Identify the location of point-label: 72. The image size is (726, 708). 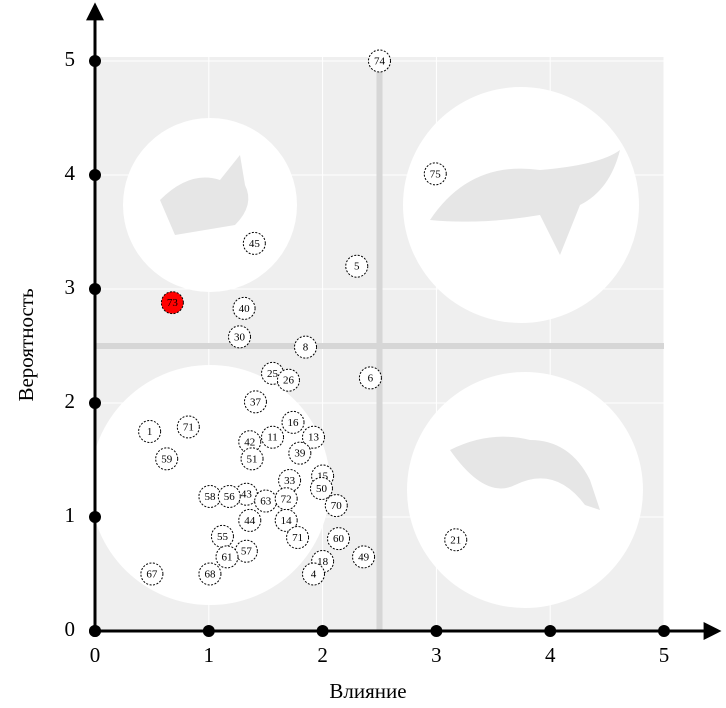
(286, 499).